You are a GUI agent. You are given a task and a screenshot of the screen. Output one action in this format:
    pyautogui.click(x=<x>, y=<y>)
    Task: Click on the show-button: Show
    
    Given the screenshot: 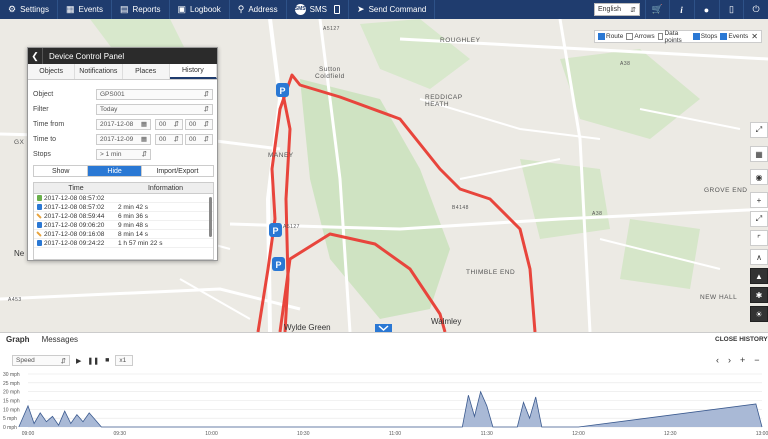 What is the action you would take?
    pyautogui.click(x=61, y=171)
    